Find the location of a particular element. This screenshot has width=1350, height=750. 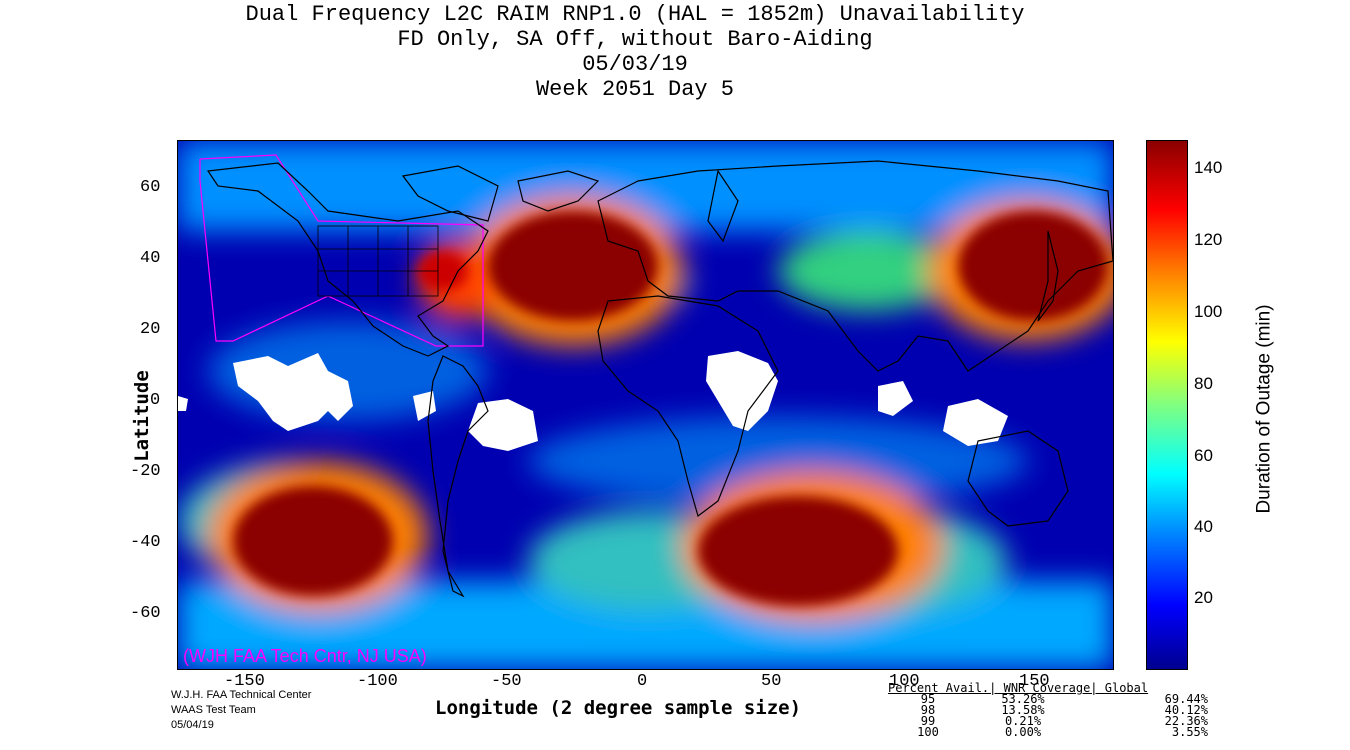

lat-tick: 40 is located at coordinates (150, 258).